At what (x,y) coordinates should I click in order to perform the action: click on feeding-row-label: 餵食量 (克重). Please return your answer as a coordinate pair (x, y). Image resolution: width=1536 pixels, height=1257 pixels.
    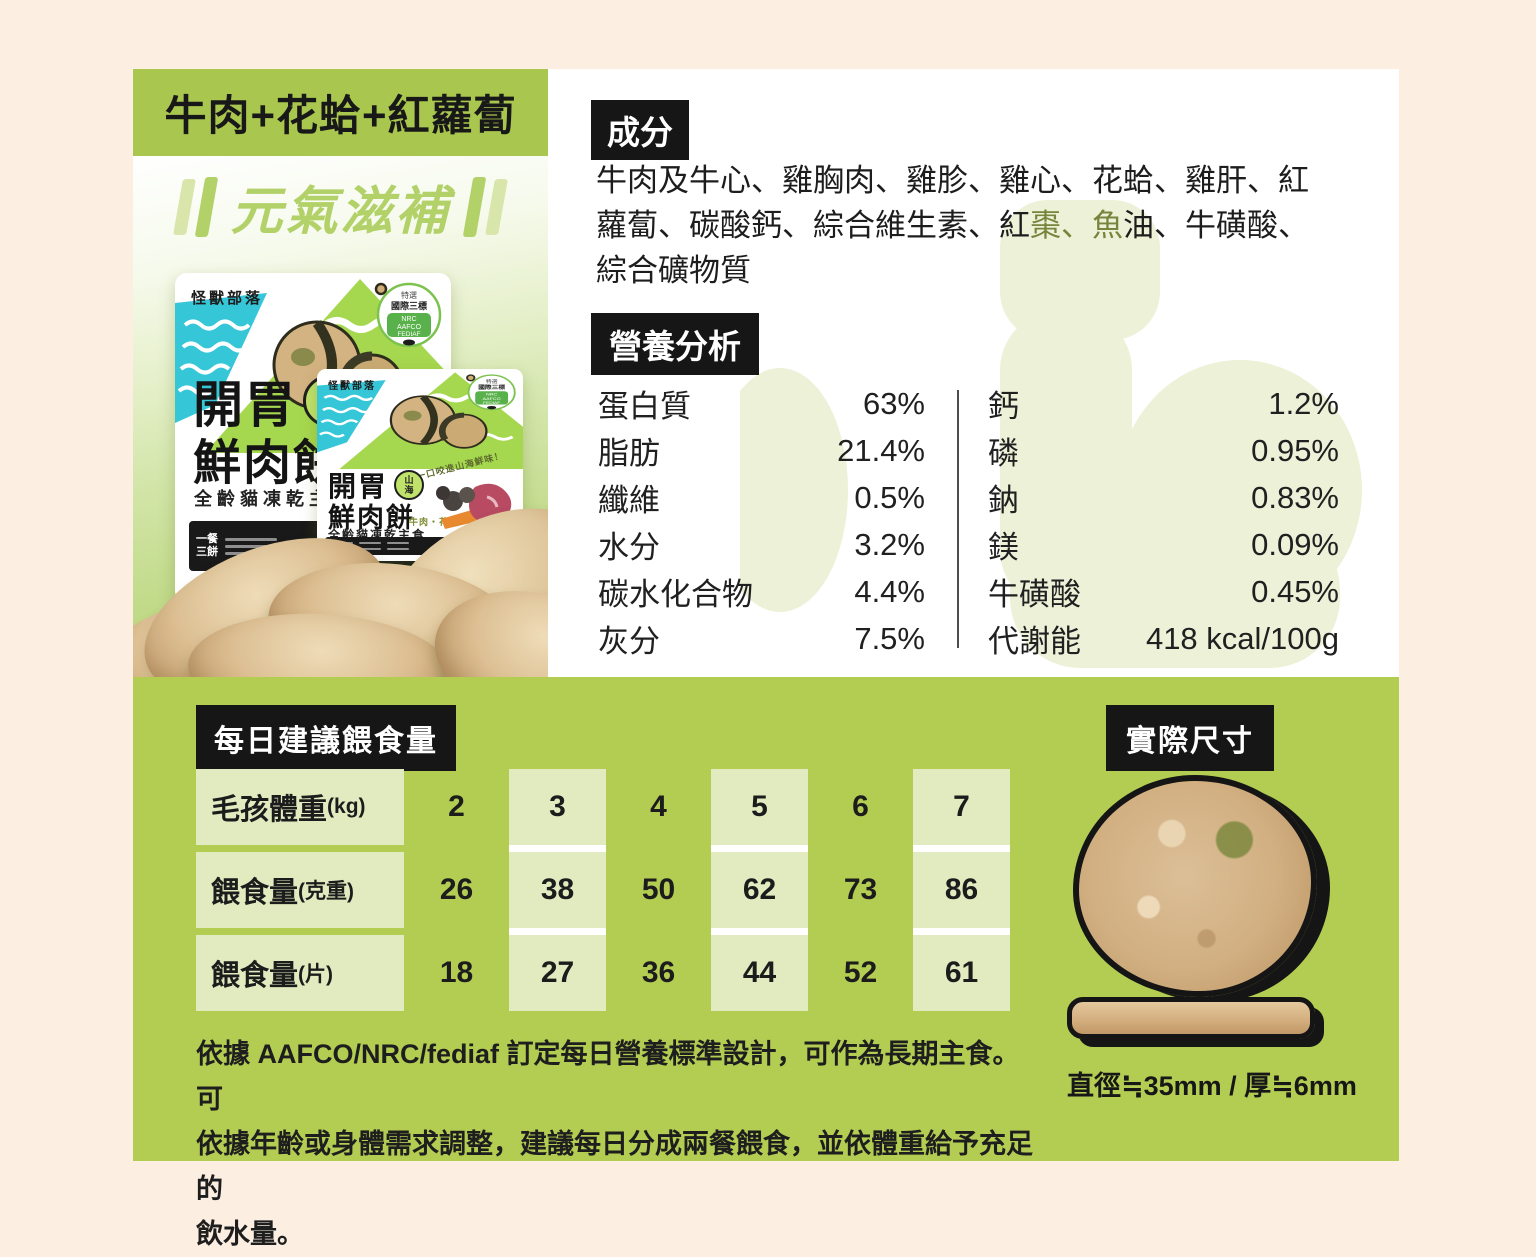
    Looking at the image, I should click on (300, 890).